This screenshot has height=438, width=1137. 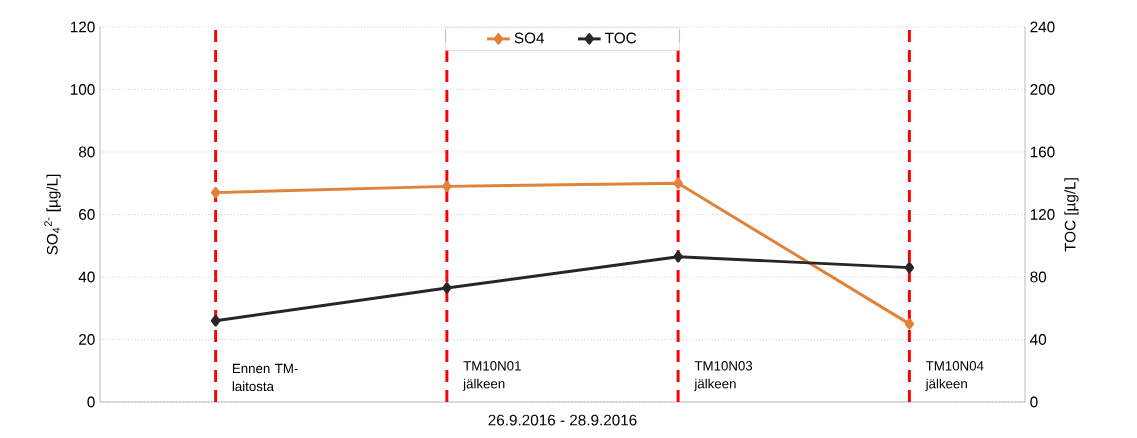 What do you see at coordinates (491, 376) in the screenshot?
I see `x-tick-label: TM10N01 jälkeen` at bounding box center [491, 376].